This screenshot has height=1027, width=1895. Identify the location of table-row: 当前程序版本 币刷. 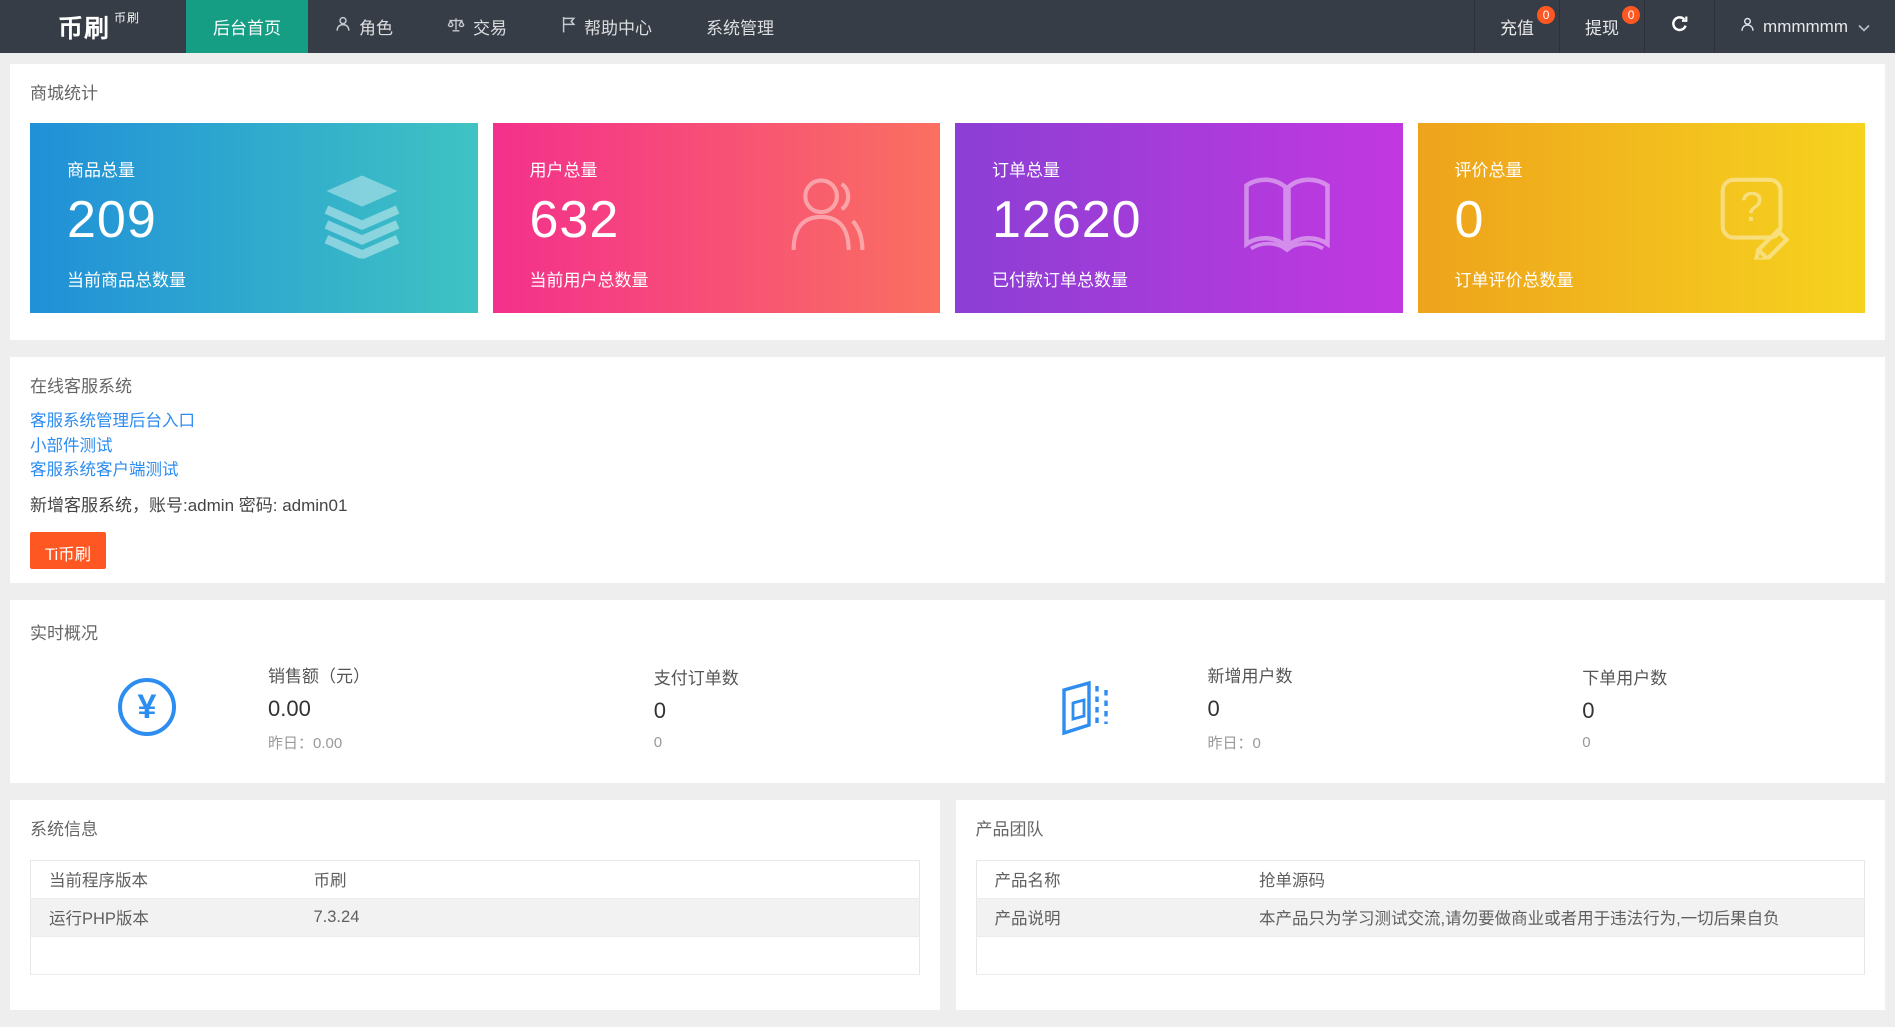
(474, 879).